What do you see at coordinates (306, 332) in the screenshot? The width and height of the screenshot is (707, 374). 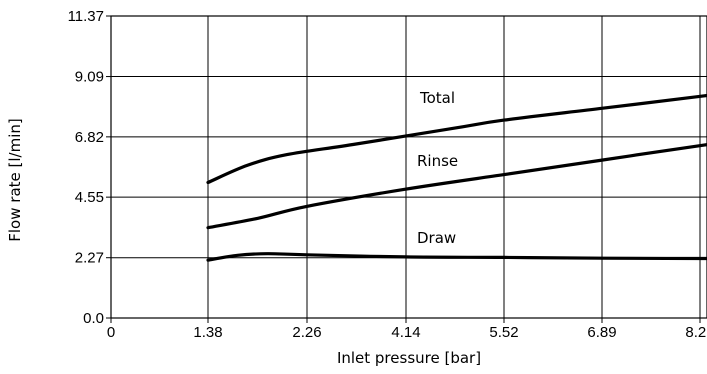 I see `x-tick-label: 2.26` at bounding box center [306, 332].